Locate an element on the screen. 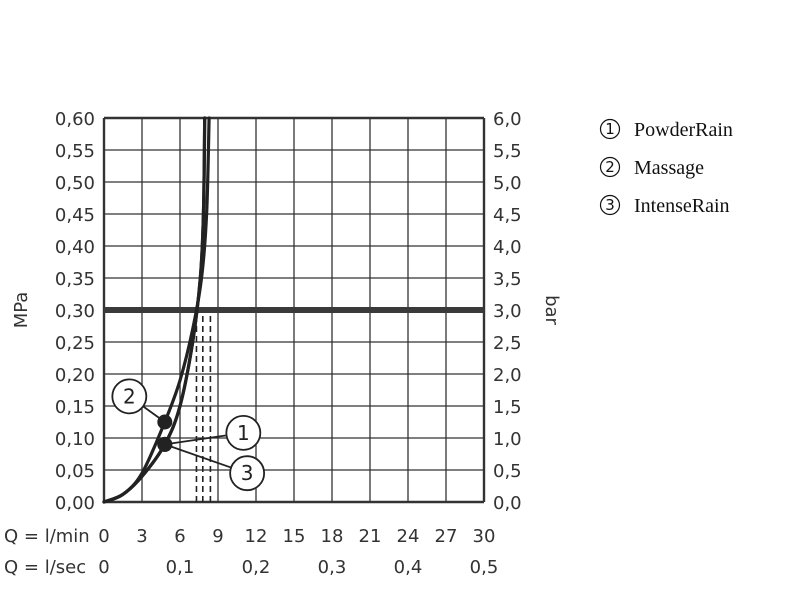  y-left-tick-label: 0,45 is located at coordinates (75, 215).